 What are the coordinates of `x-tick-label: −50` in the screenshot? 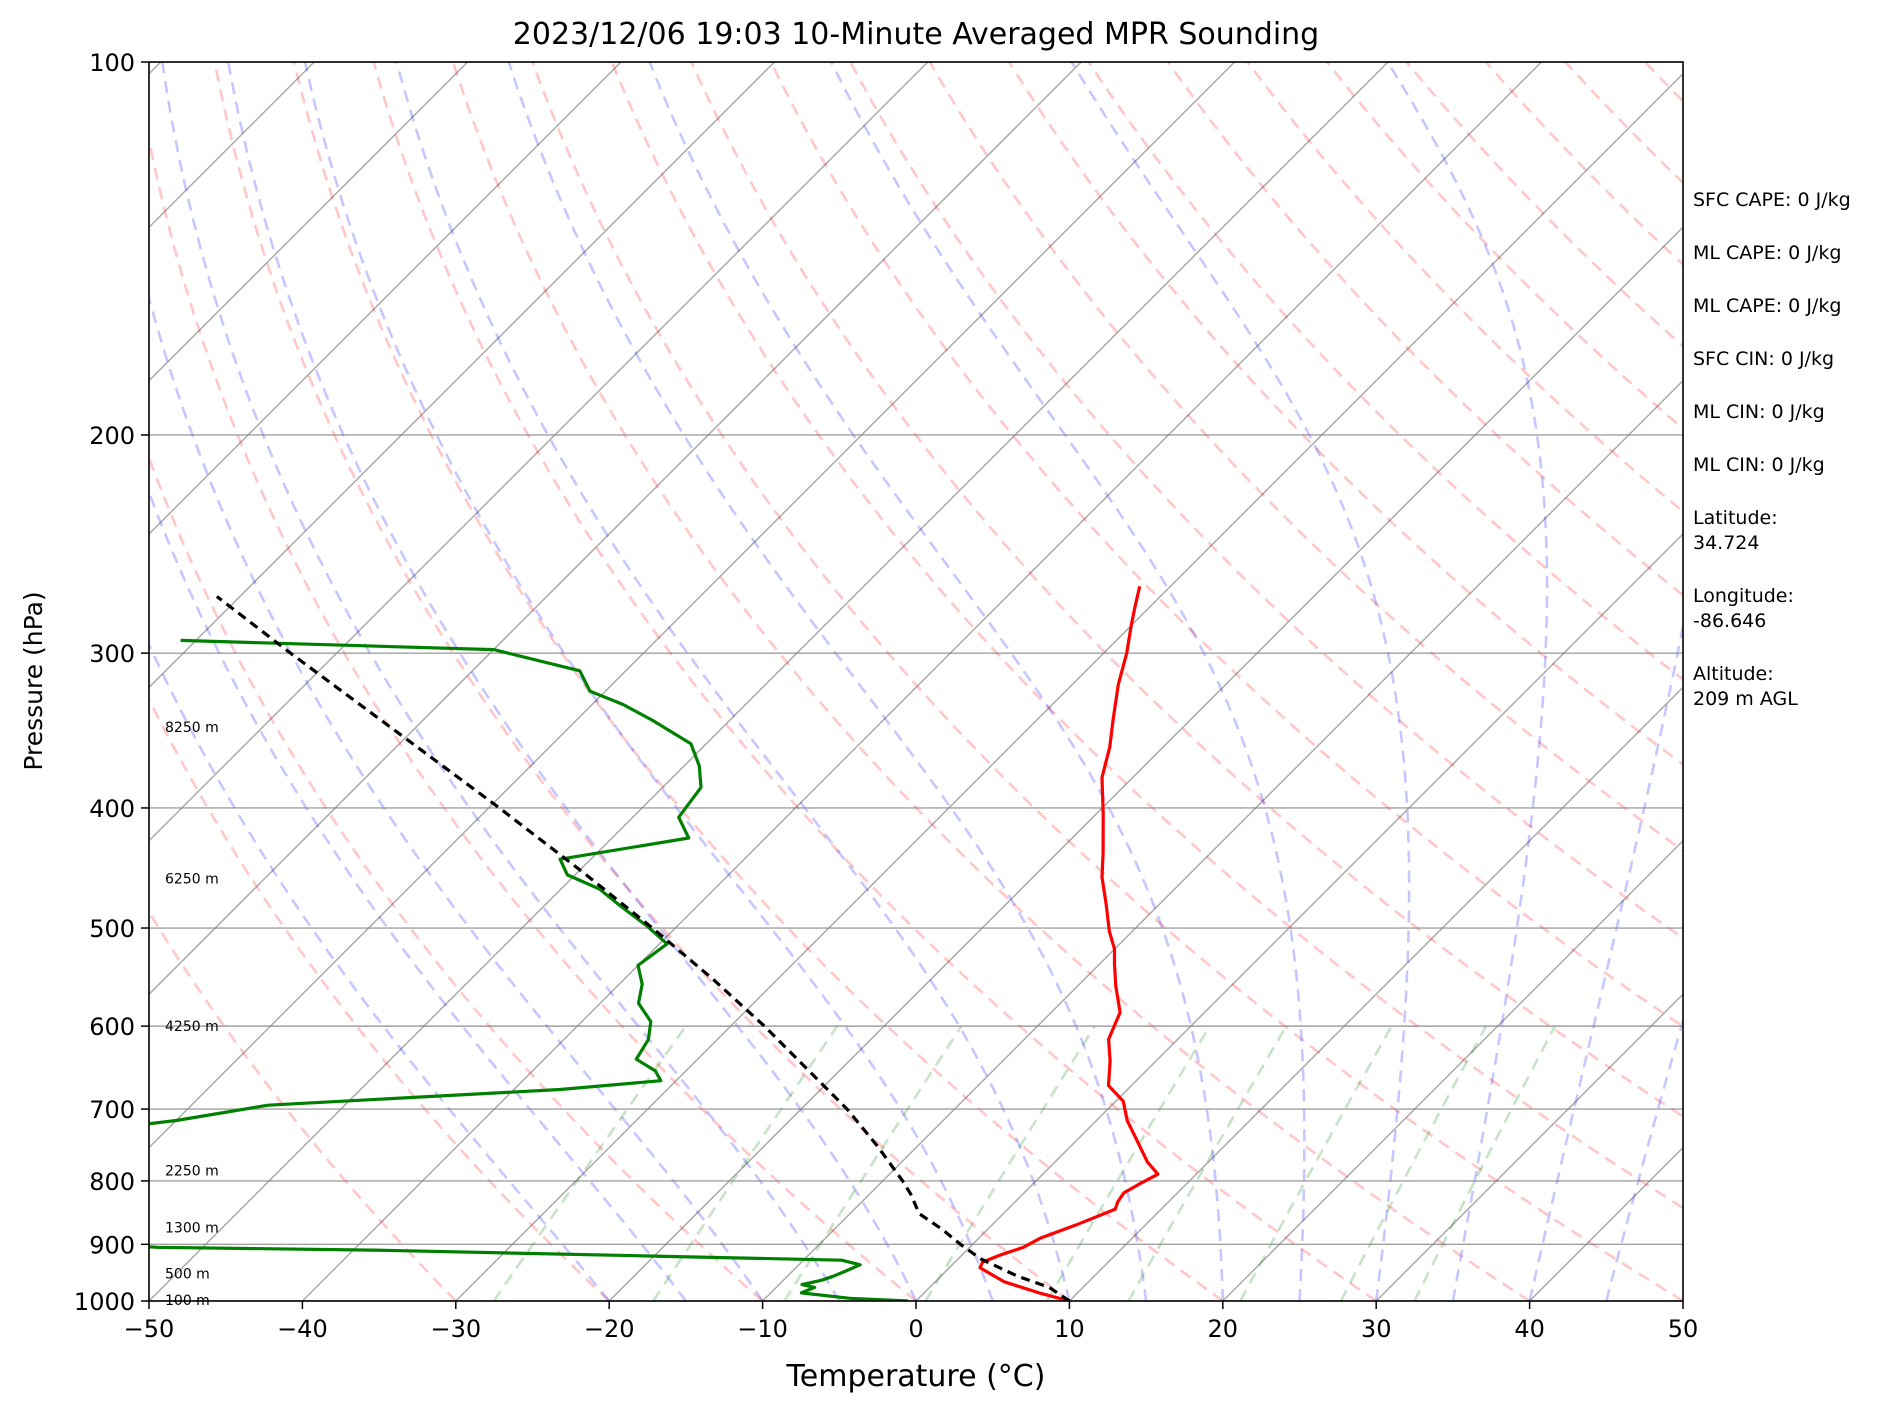 It's located at (149, 1329).